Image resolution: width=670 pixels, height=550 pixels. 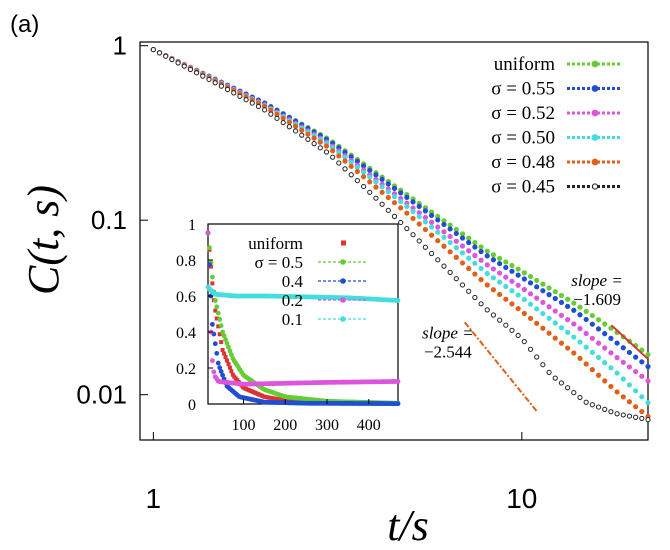 I want to click on slope-label-top: slope =, so click(x=597, y=280).